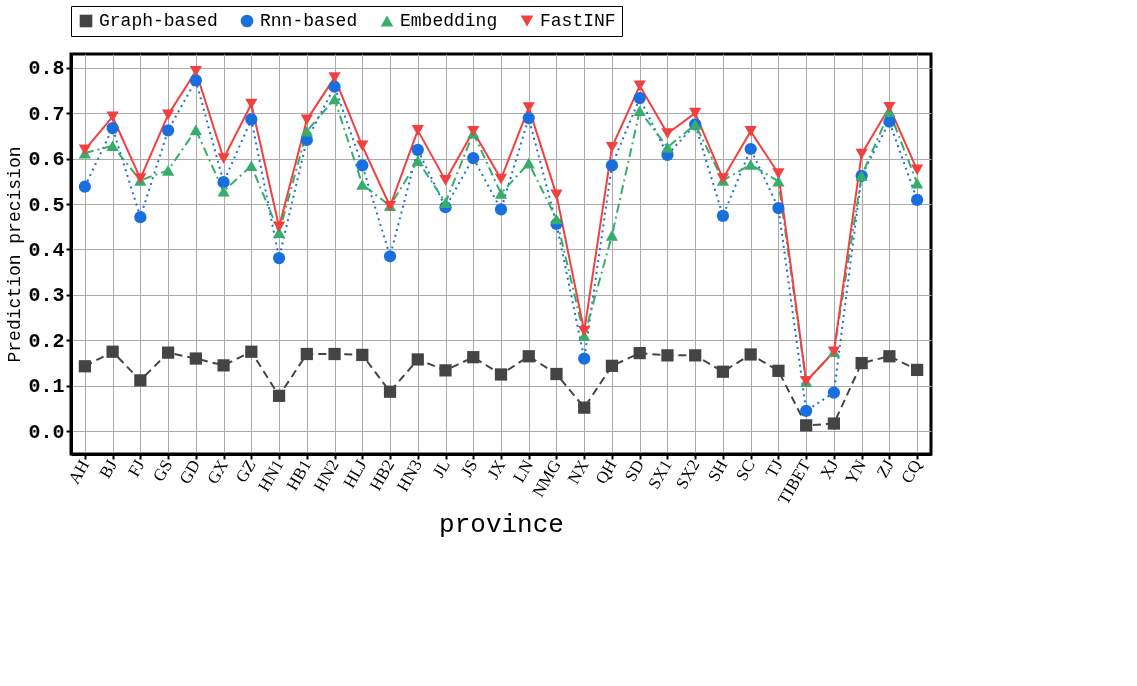 The image size is (1137, 686). Describe the element at coordinates (496, 469) in the screenshot. I see `x-tick-label: JX` at that location.